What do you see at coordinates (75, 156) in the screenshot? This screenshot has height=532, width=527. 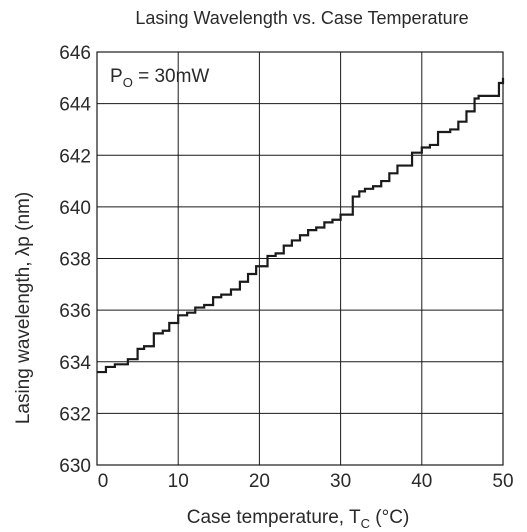 I see `y-tick-label: 642` at bounding box center [75, 156].